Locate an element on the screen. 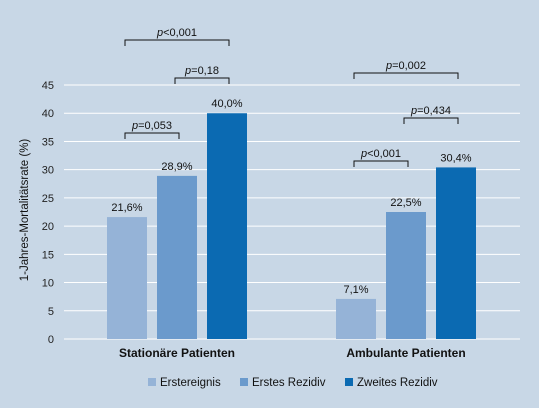 The image size is (539, 408). y-tick-label: 10 is located at coordinates (48, 284).